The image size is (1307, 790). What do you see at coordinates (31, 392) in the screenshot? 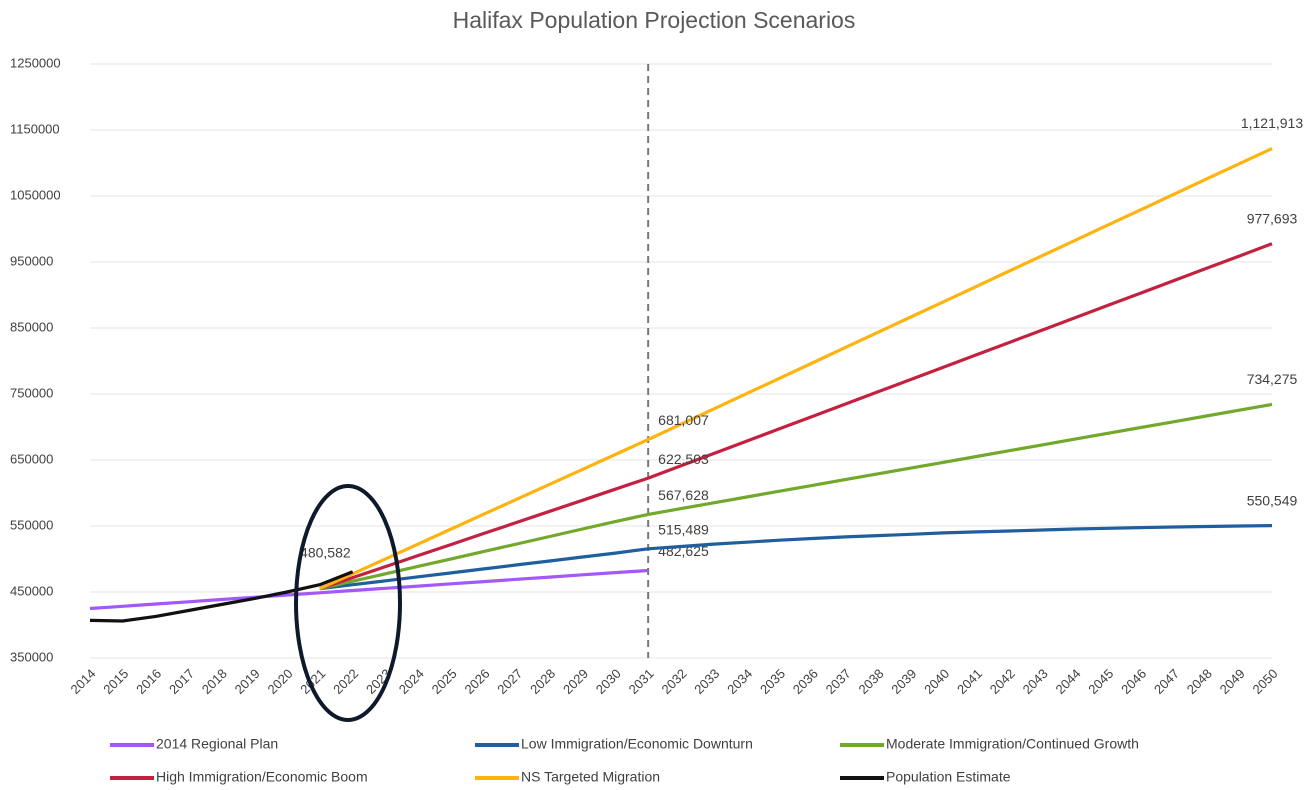
I see `y-tick-label: 750000` at bounding box center [31, 392].